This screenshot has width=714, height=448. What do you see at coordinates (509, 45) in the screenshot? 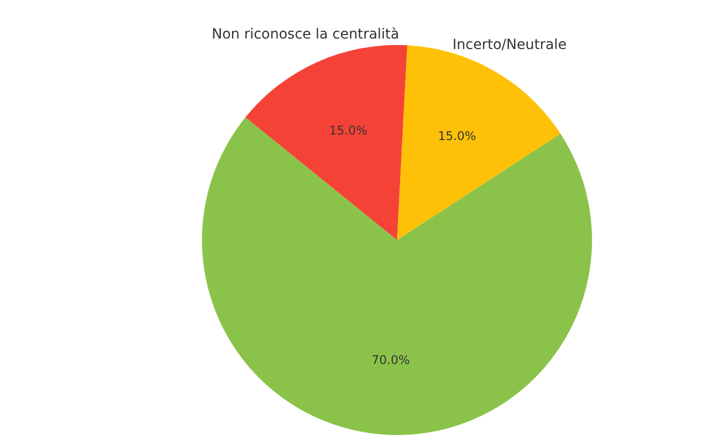
I see `slice-label: Incerto/Neutrale` at bounding box center [509, 45].